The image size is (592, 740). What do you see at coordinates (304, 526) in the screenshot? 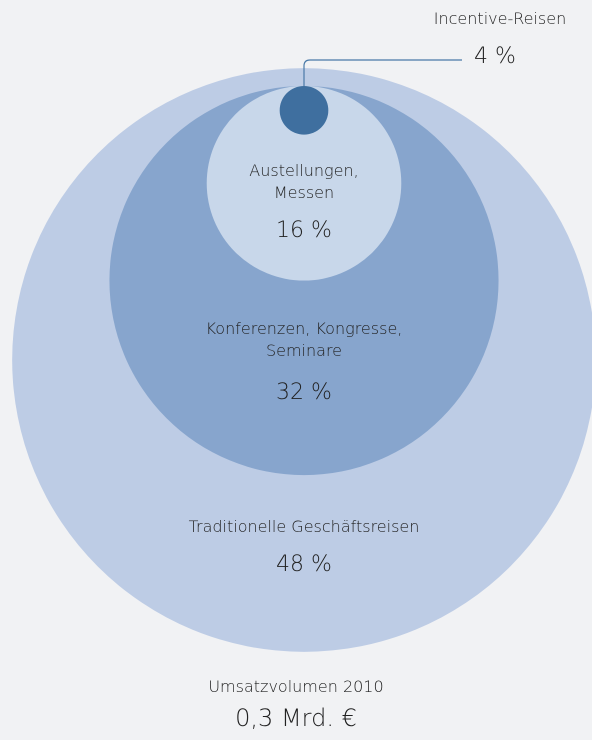
I see `category-label: Traditionelle Geschäftsreisen` at bounding box center [304, 526].